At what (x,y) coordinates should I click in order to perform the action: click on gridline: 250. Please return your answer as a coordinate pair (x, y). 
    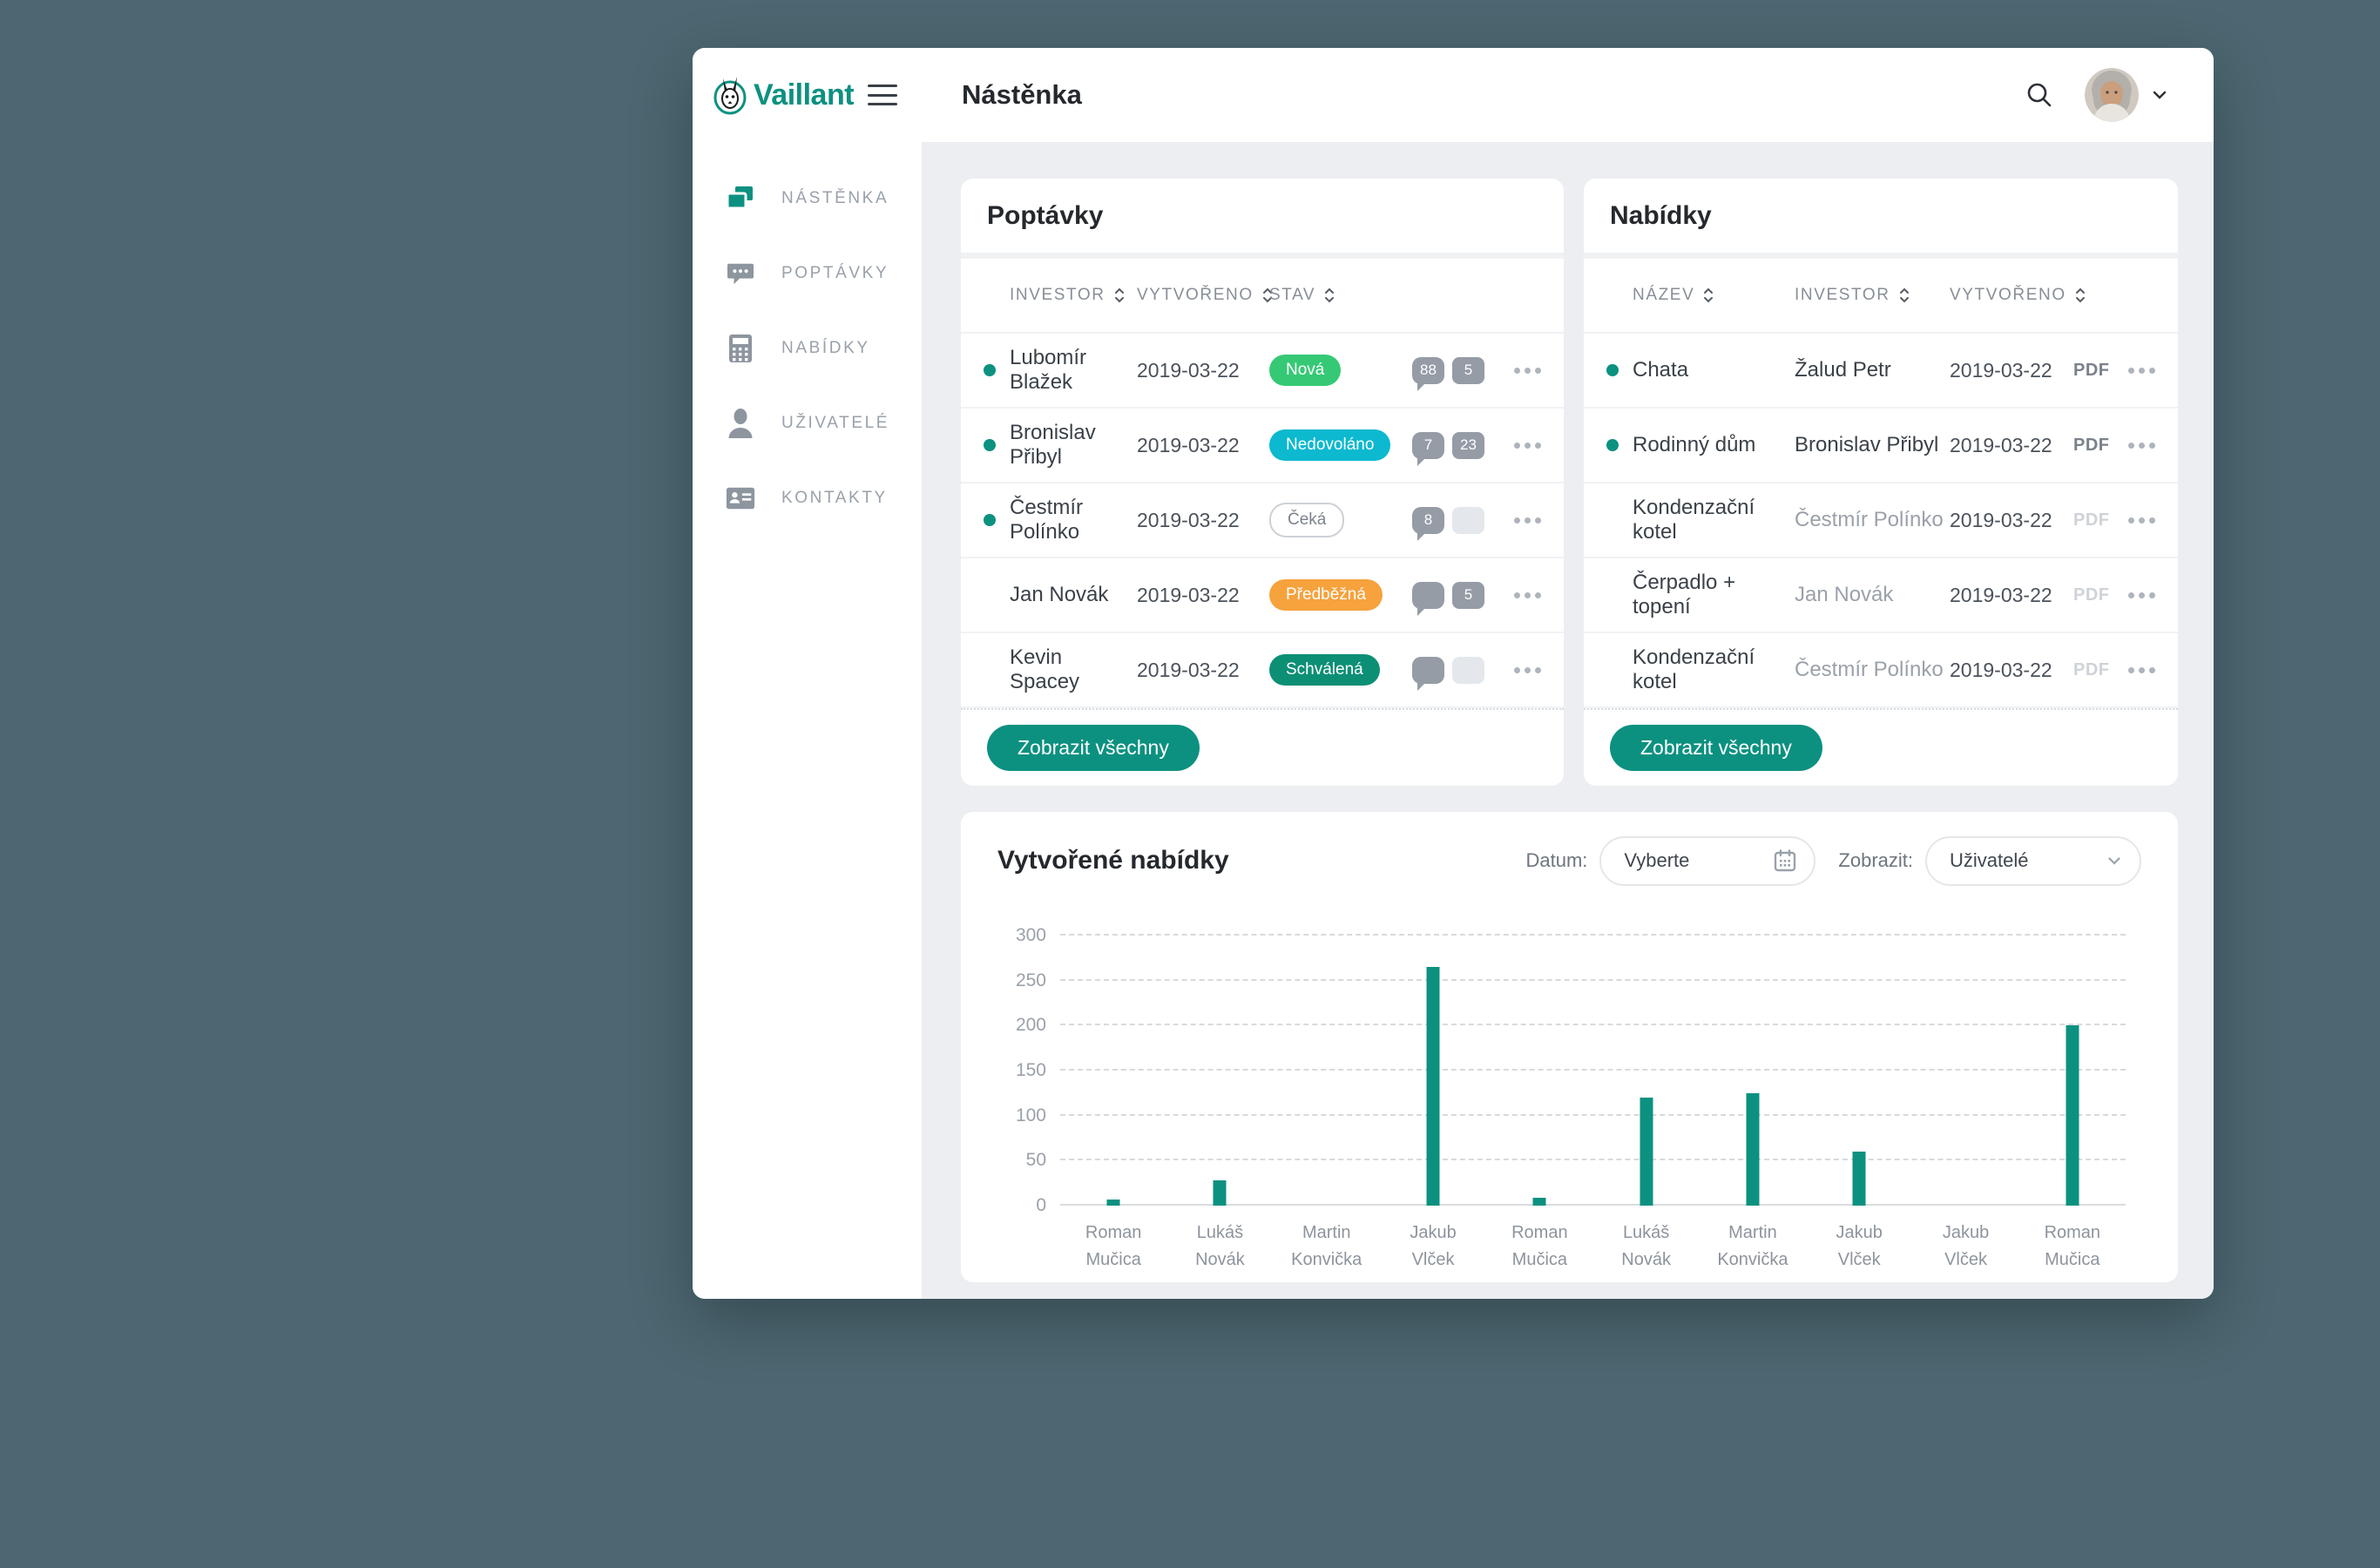
    Looking at the image, I should click on (1571, 980).